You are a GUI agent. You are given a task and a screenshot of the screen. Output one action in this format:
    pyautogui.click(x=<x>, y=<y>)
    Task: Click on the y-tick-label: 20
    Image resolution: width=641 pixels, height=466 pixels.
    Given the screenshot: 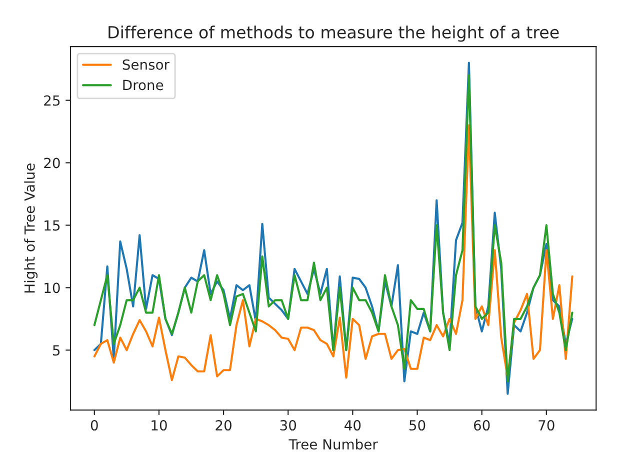 What is the action you would take?
    pyautogui.click(x=52, y=163)
    